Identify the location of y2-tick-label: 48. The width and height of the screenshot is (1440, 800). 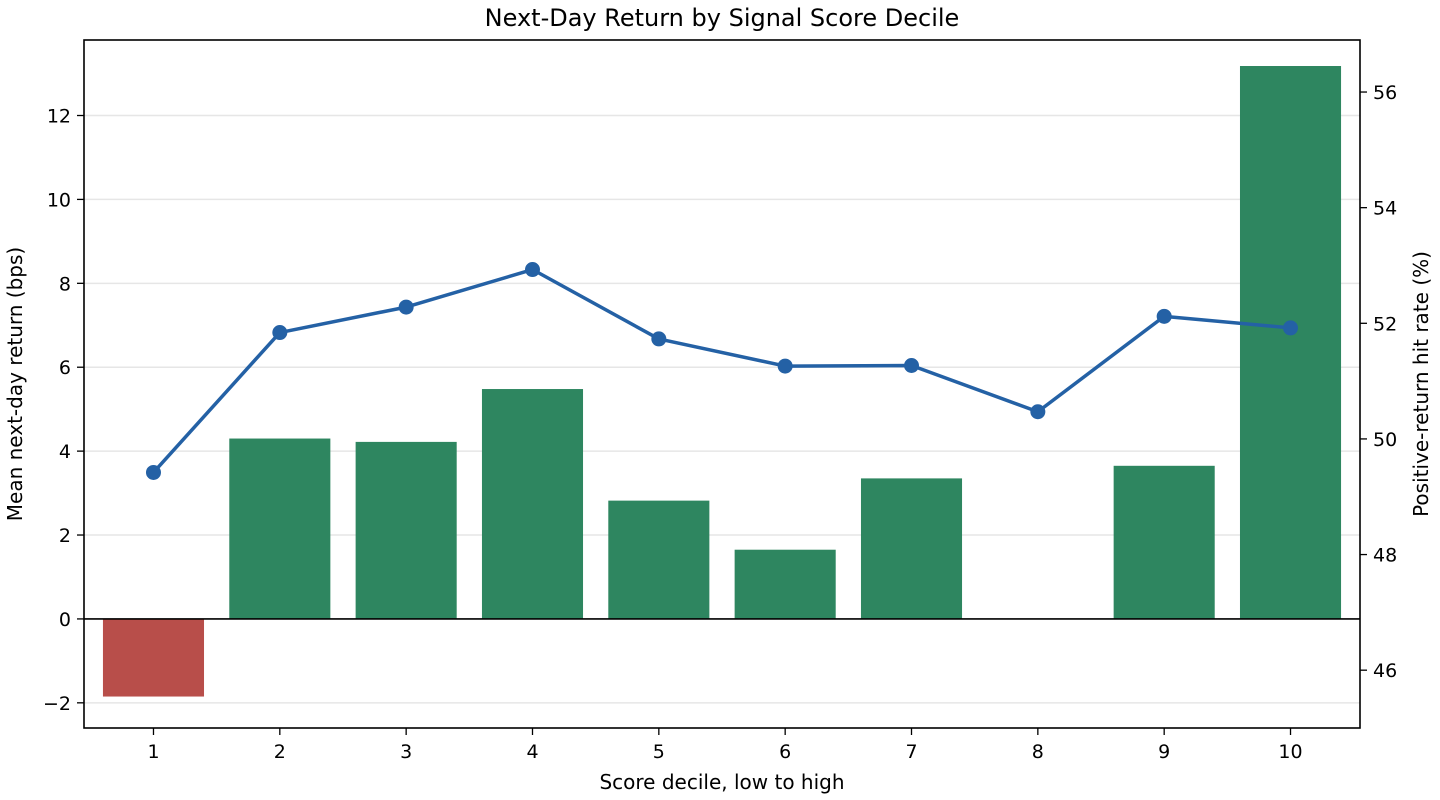
(1385, 556).